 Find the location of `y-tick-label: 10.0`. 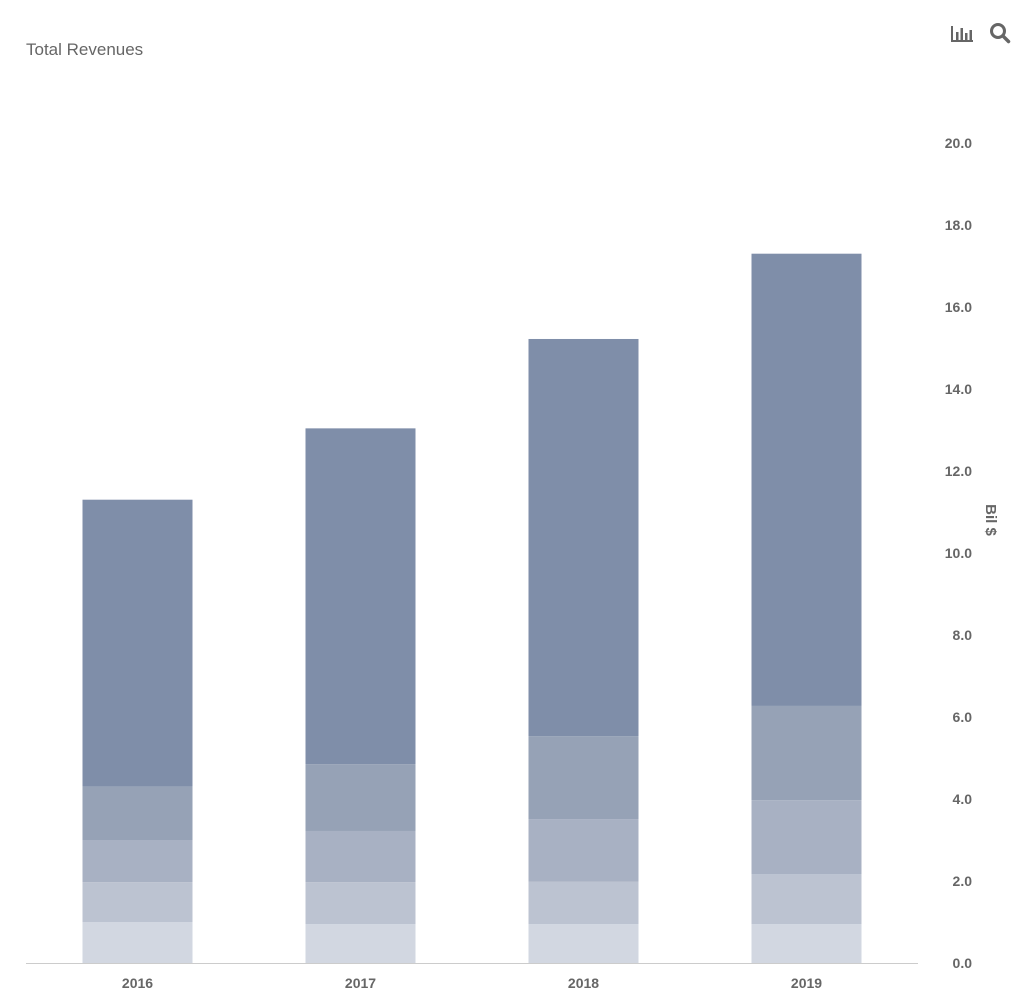

y-tick-label: 10.0 is located at coordinates (958, 553).